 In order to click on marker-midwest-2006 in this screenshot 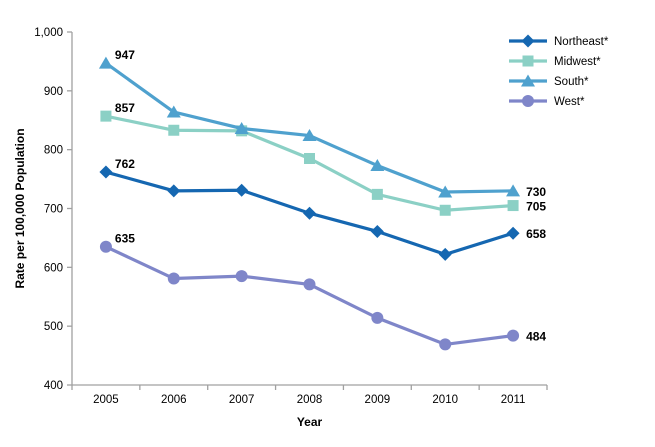, I will do `click(174, 130)`.